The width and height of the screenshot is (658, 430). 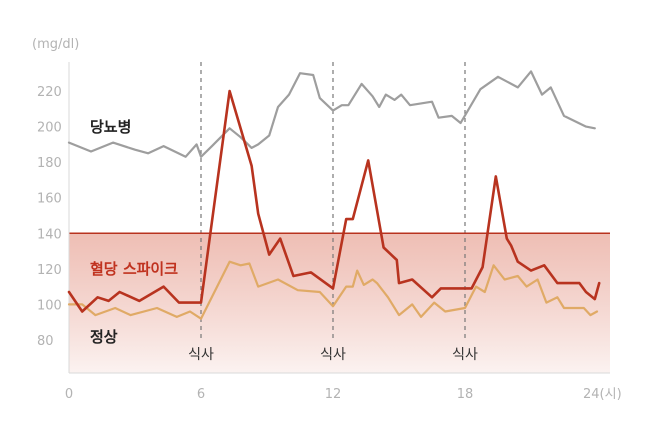 What do you see at coordinates (49, 199) in the screenshot?
I see `y-tick-label: 160` at bounding box center [49, 199].